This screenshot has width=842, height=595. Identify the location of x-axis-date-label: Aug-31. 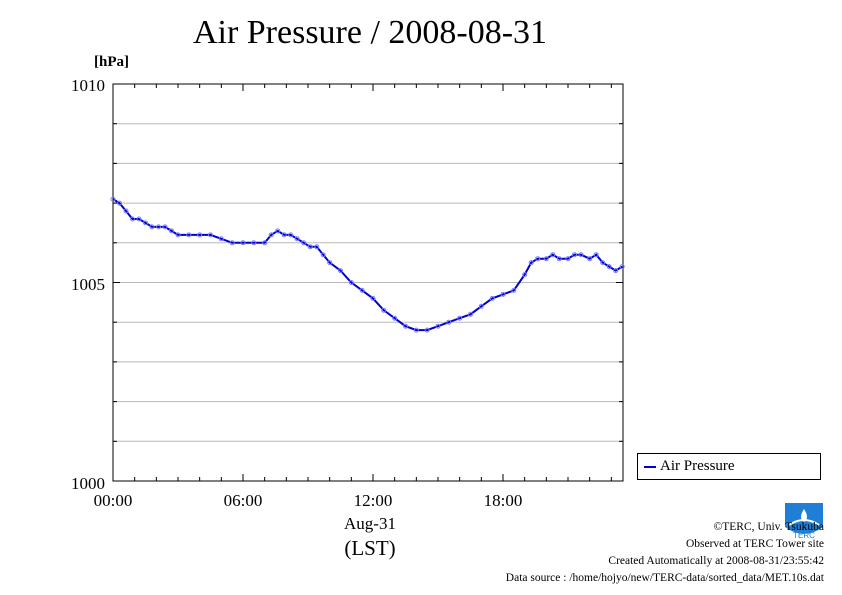
(370, 523).